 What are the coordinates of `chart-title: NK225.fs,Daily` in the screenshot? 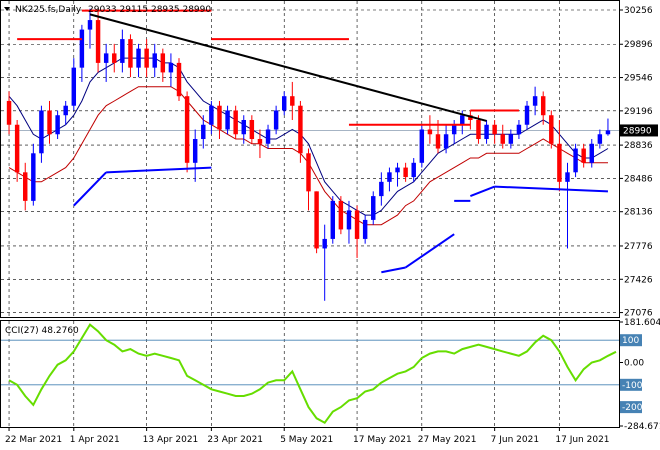 It's located at (48, 10).